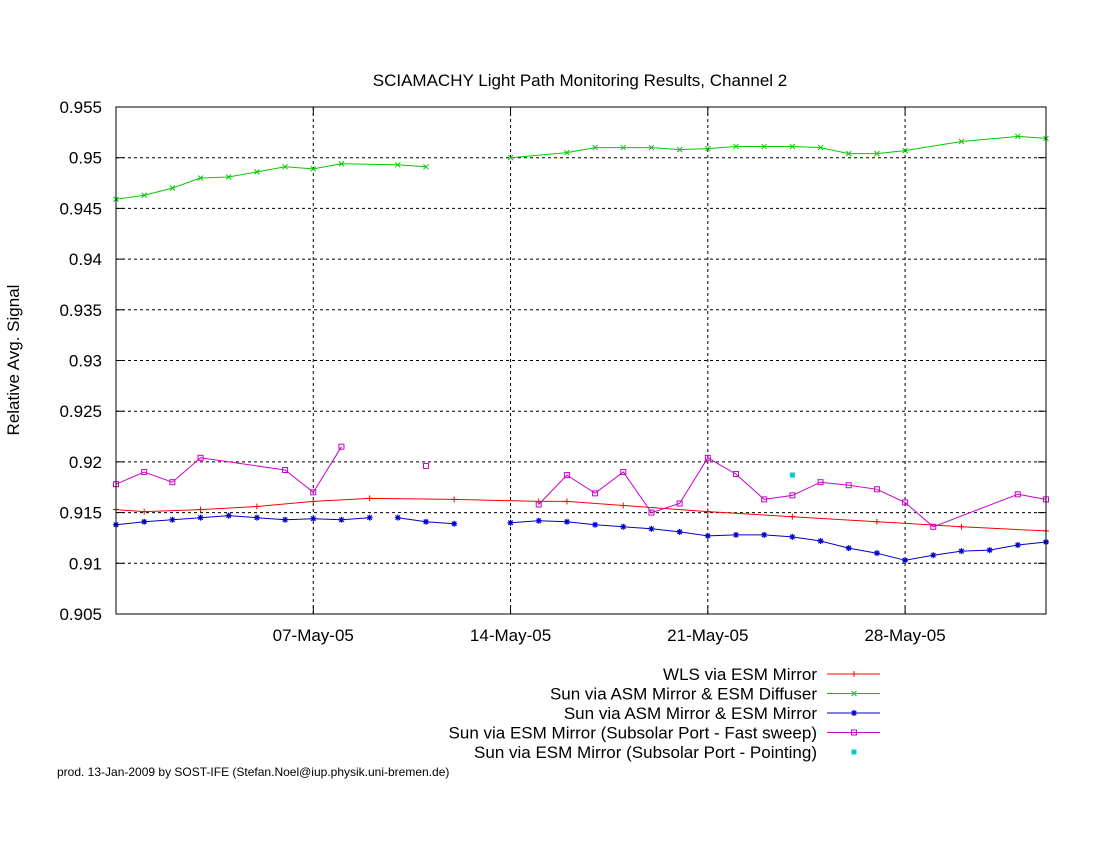 Image resolution: width=1100 pixels, height=850 pixels. Describe the element at coordinates (80, 107) in the screenshot. I see `y-tick-label: 0.955` at that location.